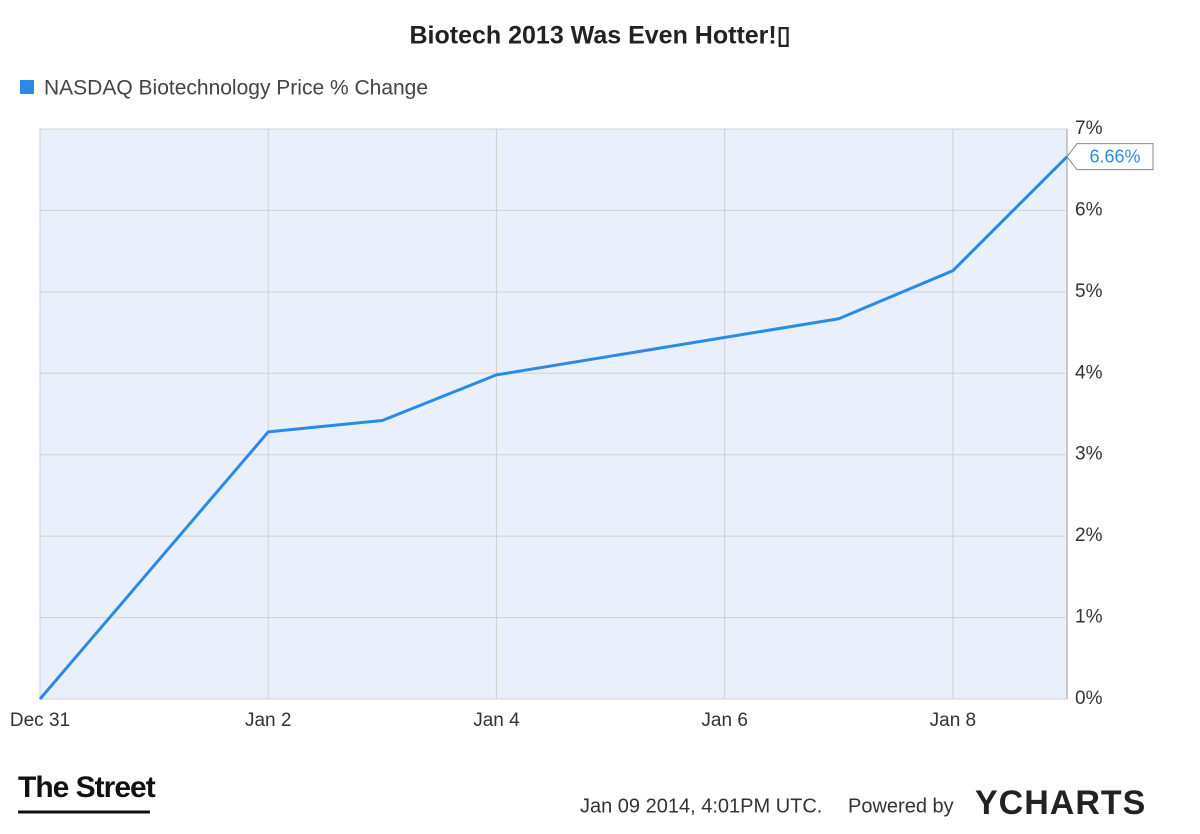 The height and width of the screenshot is (834, 1200). I want to click on logo-text: The Street, so click(87, 787).